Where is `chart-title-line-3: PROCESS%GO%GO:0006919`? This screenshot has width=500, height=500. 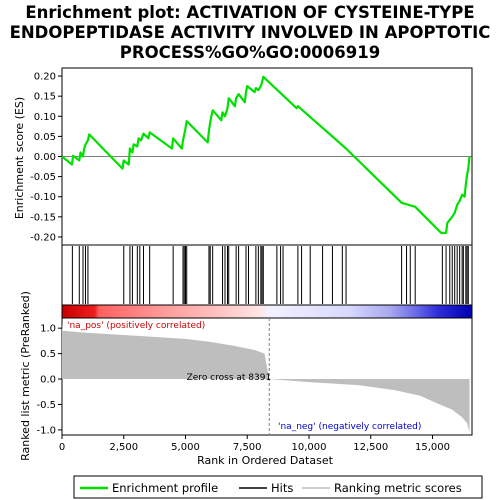 chart-title-line-3: PROCESS%GO%GO:0006919 is located at coordinates (250, 52).